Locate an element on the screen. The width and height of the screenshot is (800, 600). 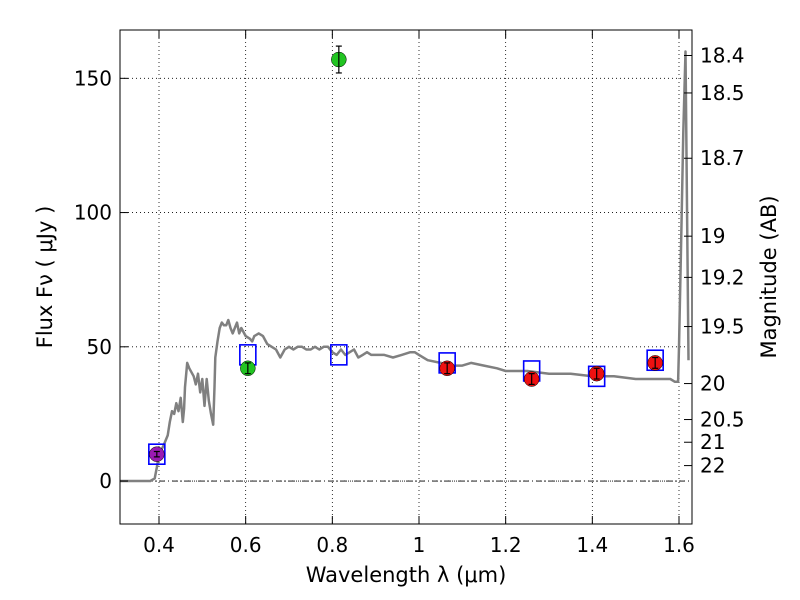
magnitude-tick-label: 19.2 is located at coordinates (722, 277).